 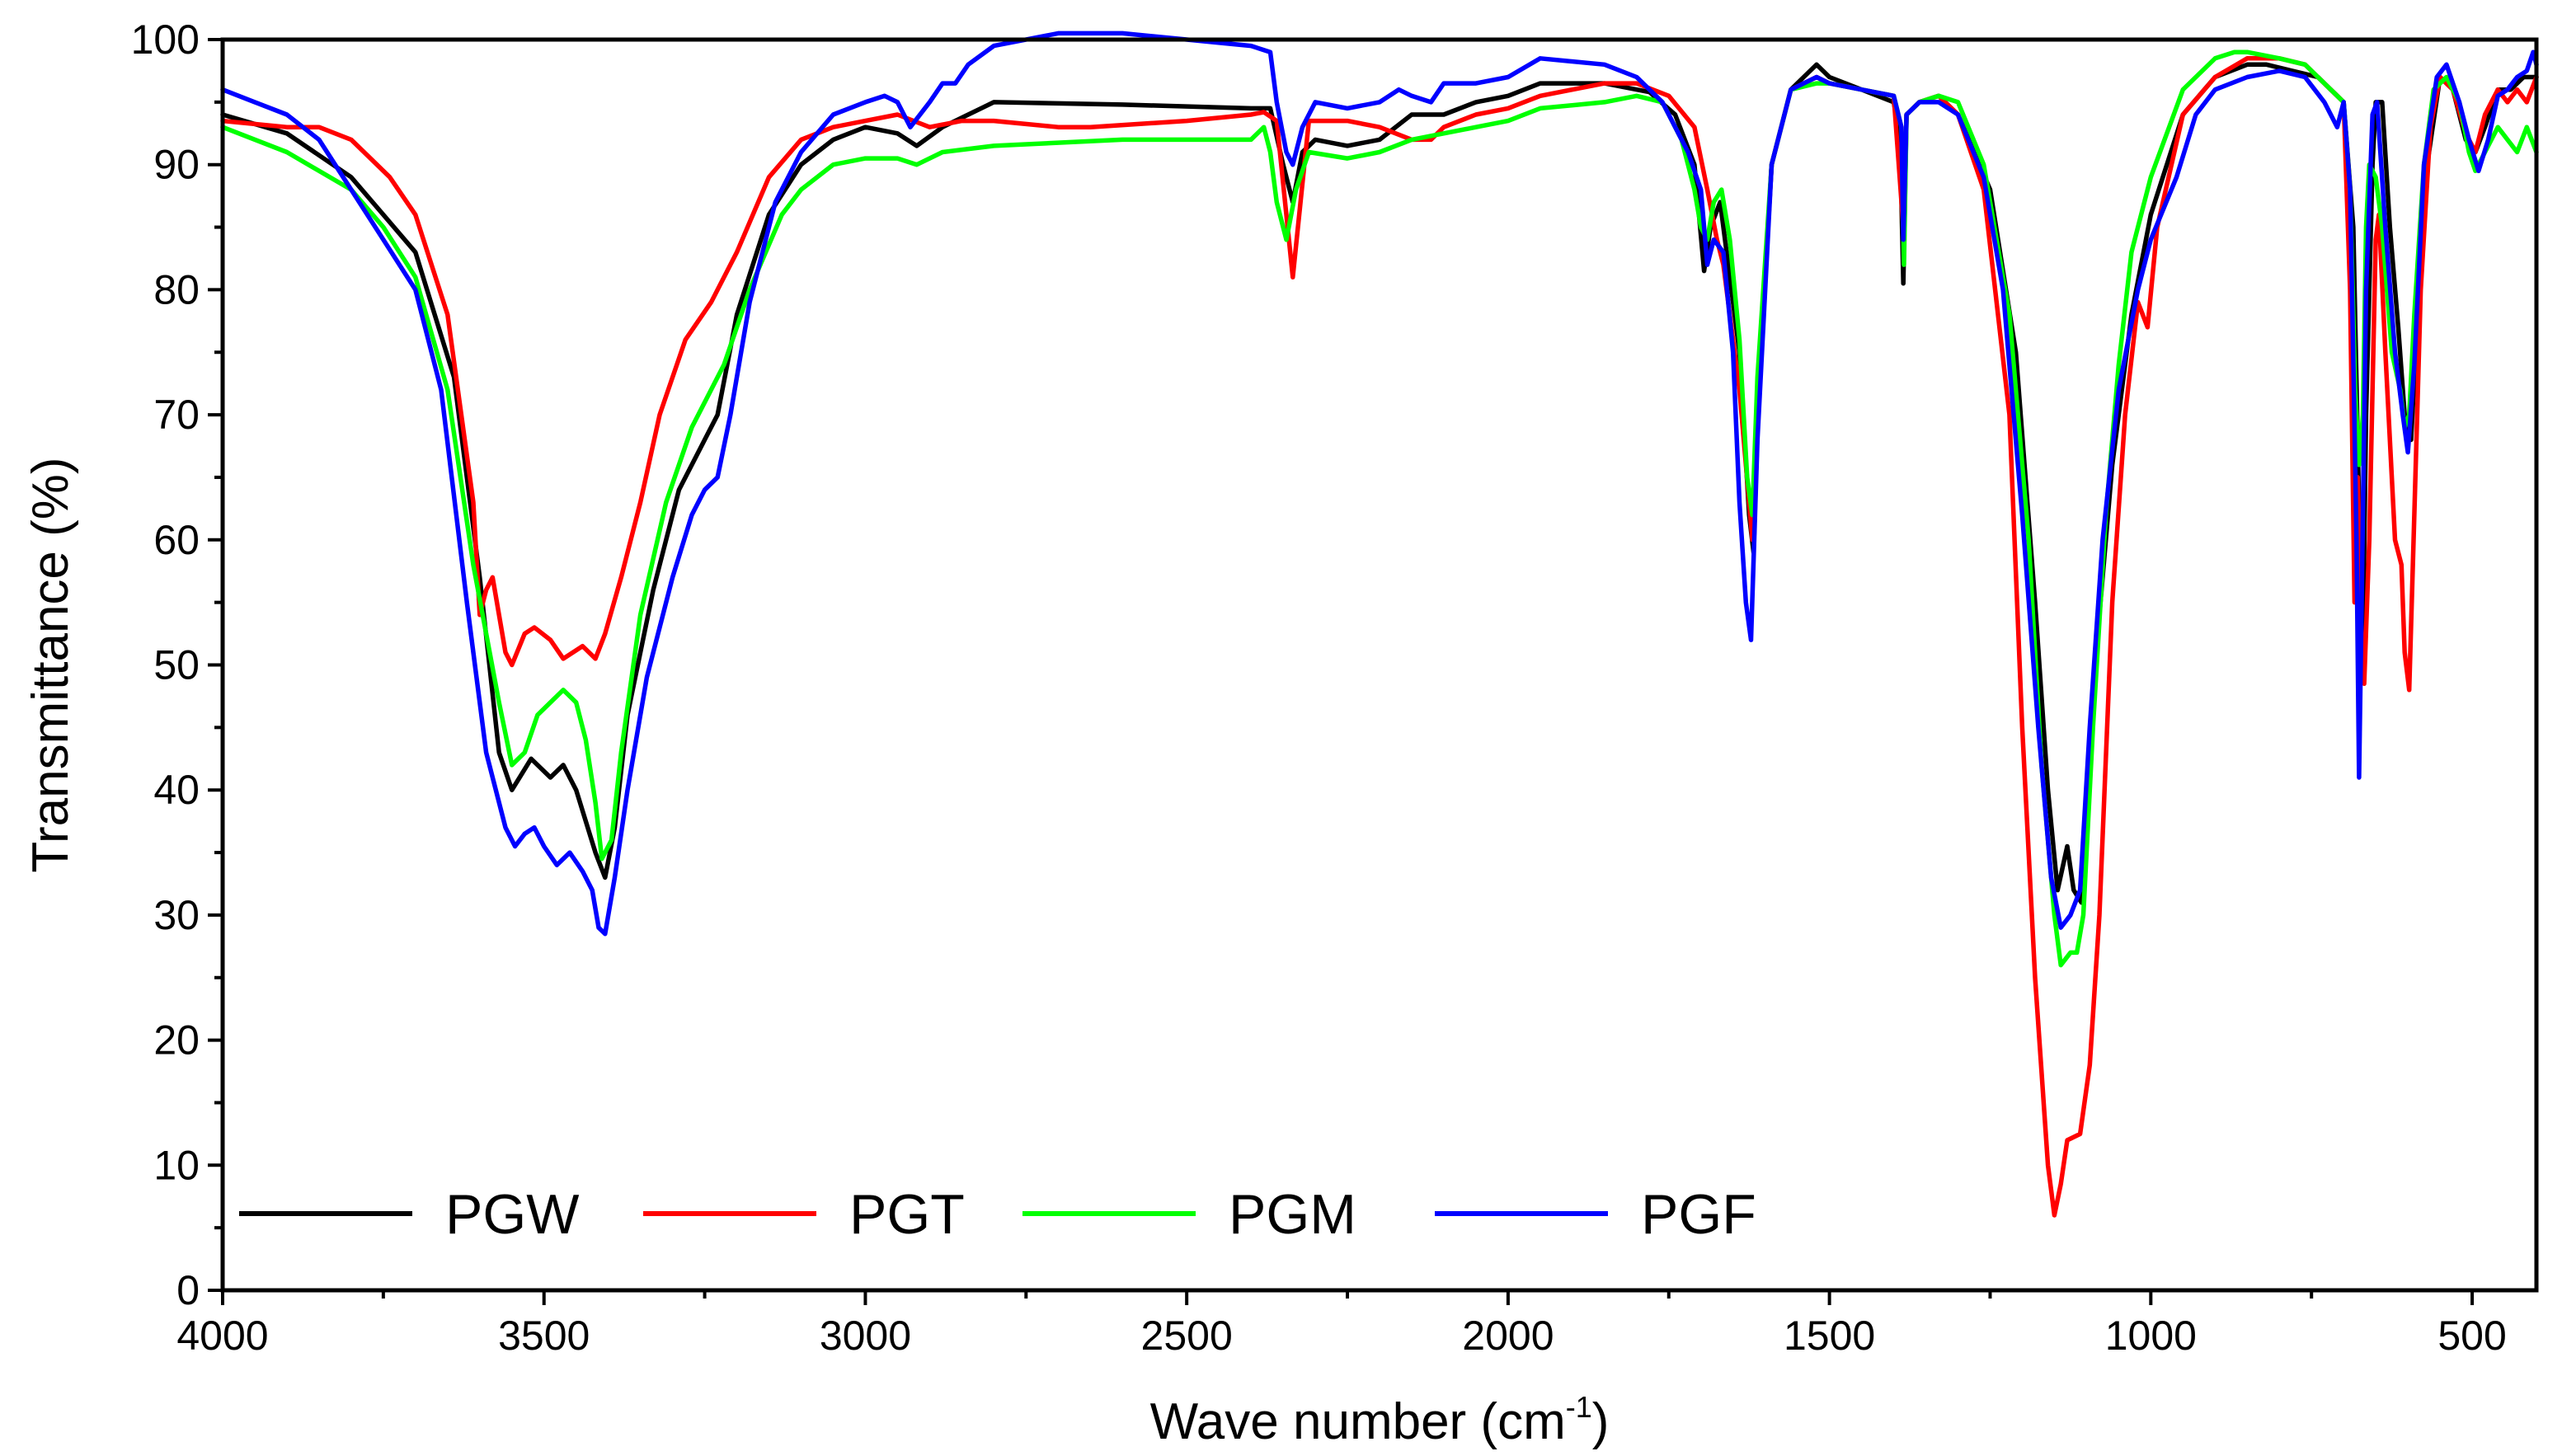 I want to click on y-axis-title: Transmittance (%), so click(x=50, y=664).